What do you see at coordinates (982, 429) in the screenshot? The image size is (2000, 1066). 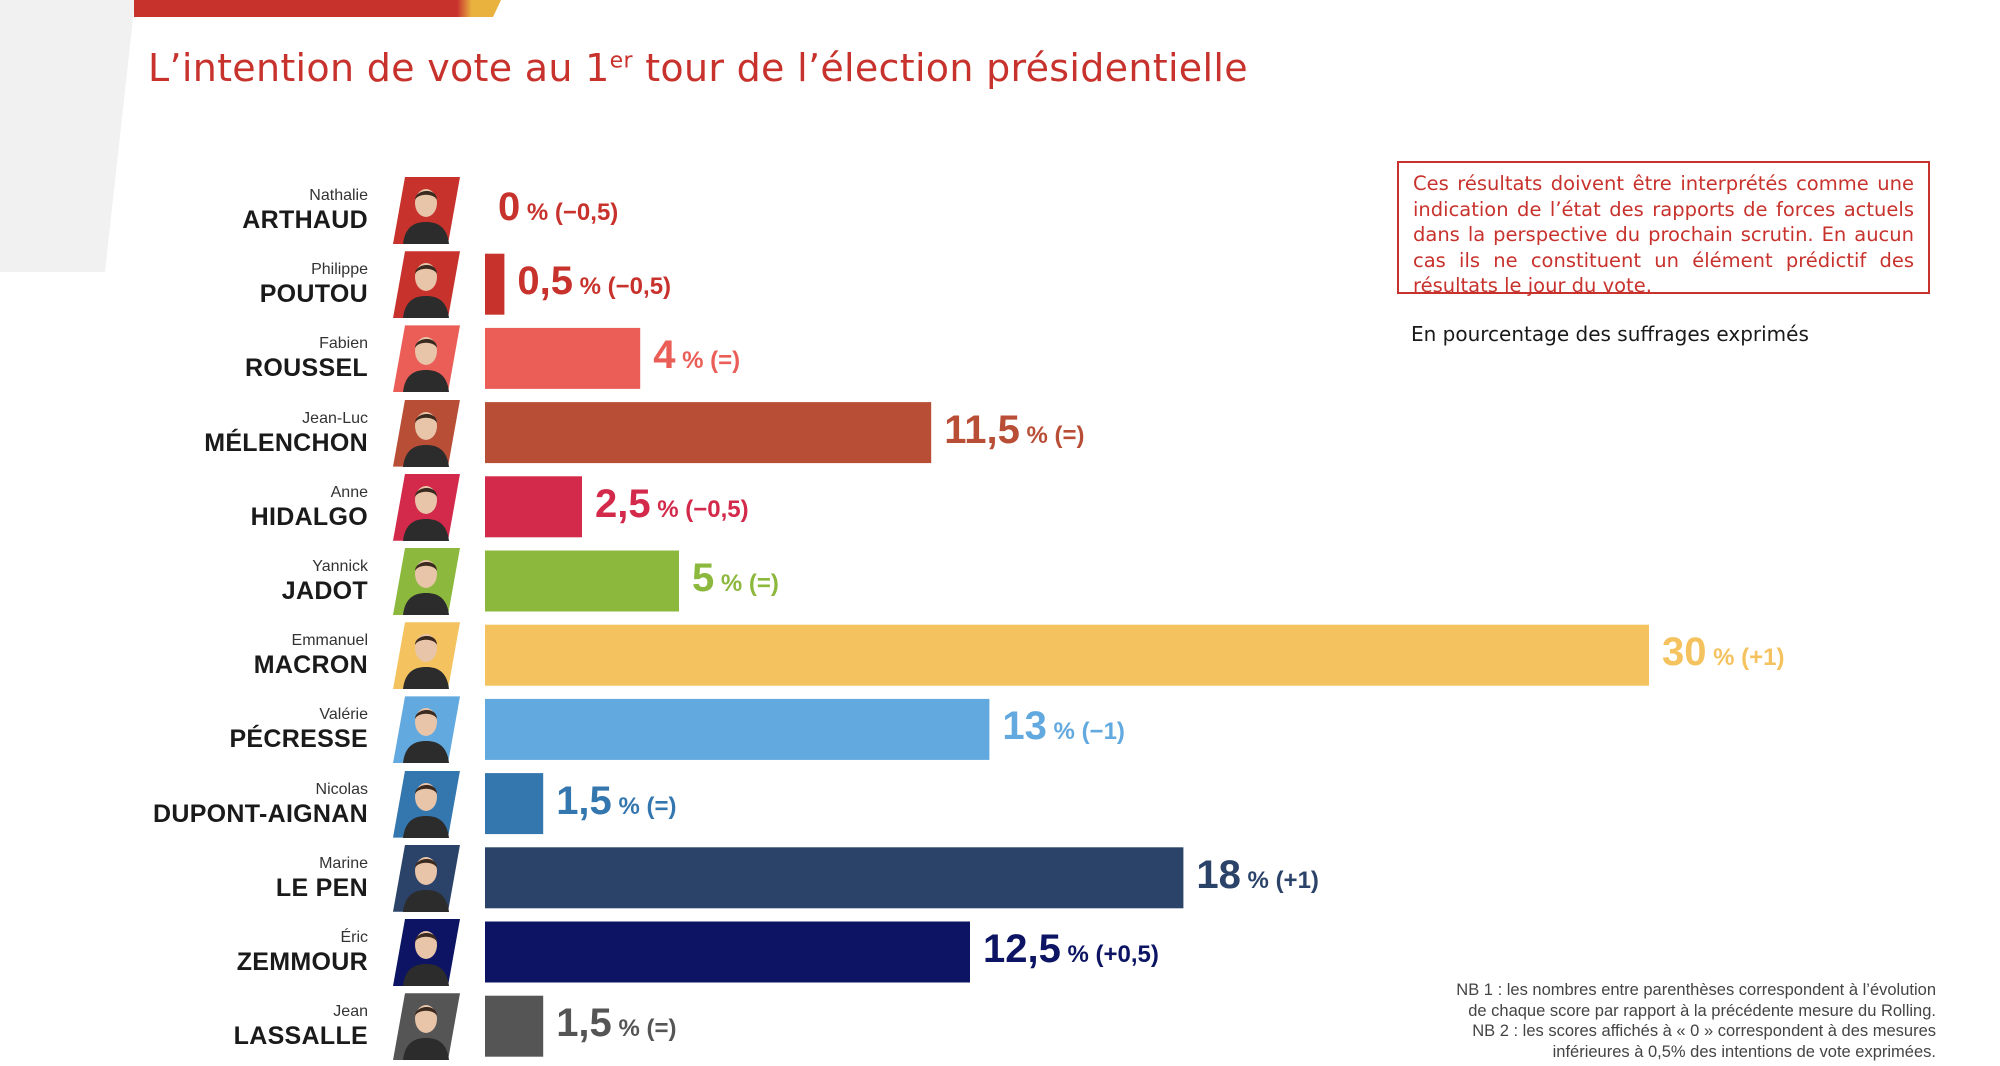 I see `value-number: 11,5` at bounding box center [982, 429].